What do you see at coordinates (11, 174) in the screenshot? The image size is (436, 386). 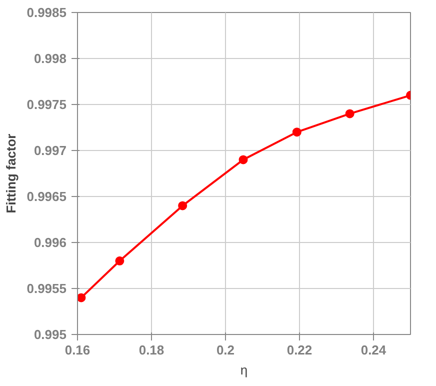 I see `y-axis-title: Fitting factor` at bounding box center [11, 174].